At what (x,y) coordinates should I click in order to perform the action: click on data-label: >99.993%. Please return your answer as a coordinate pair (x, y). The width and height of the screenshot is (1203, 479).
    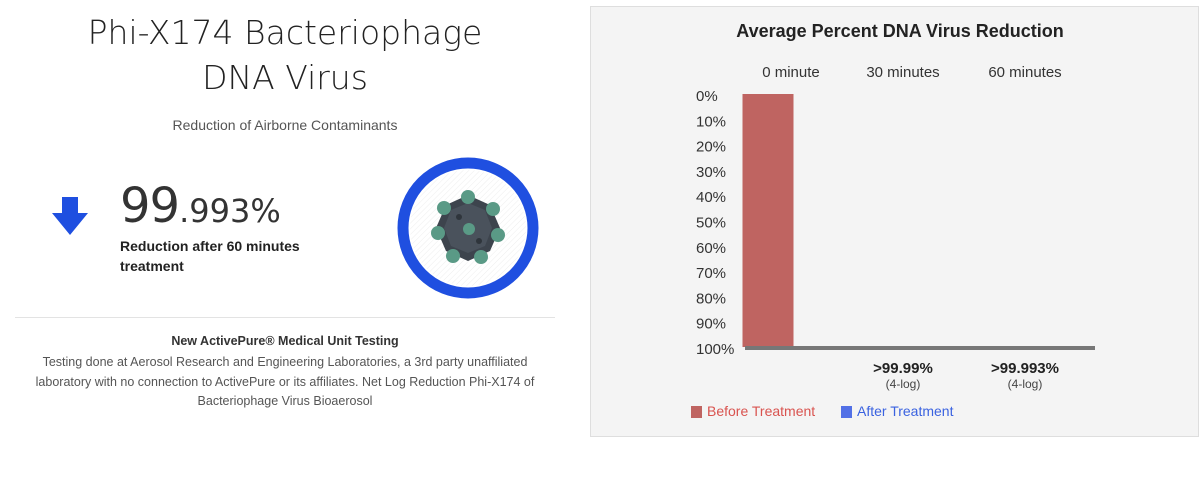
    Looking at the image, I should click on (1025, 368).